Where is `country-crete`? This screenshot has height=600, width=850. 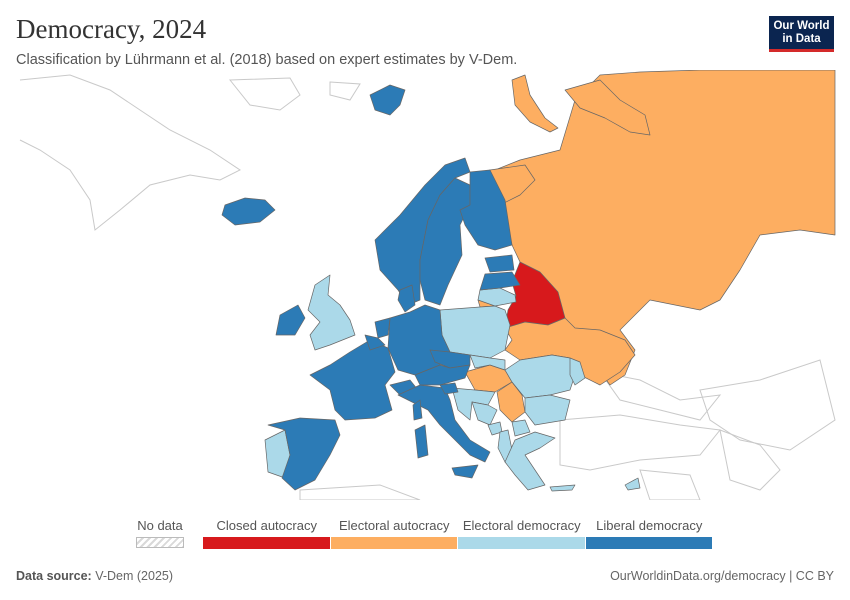 country-crete is located at coordinates (562, 488).